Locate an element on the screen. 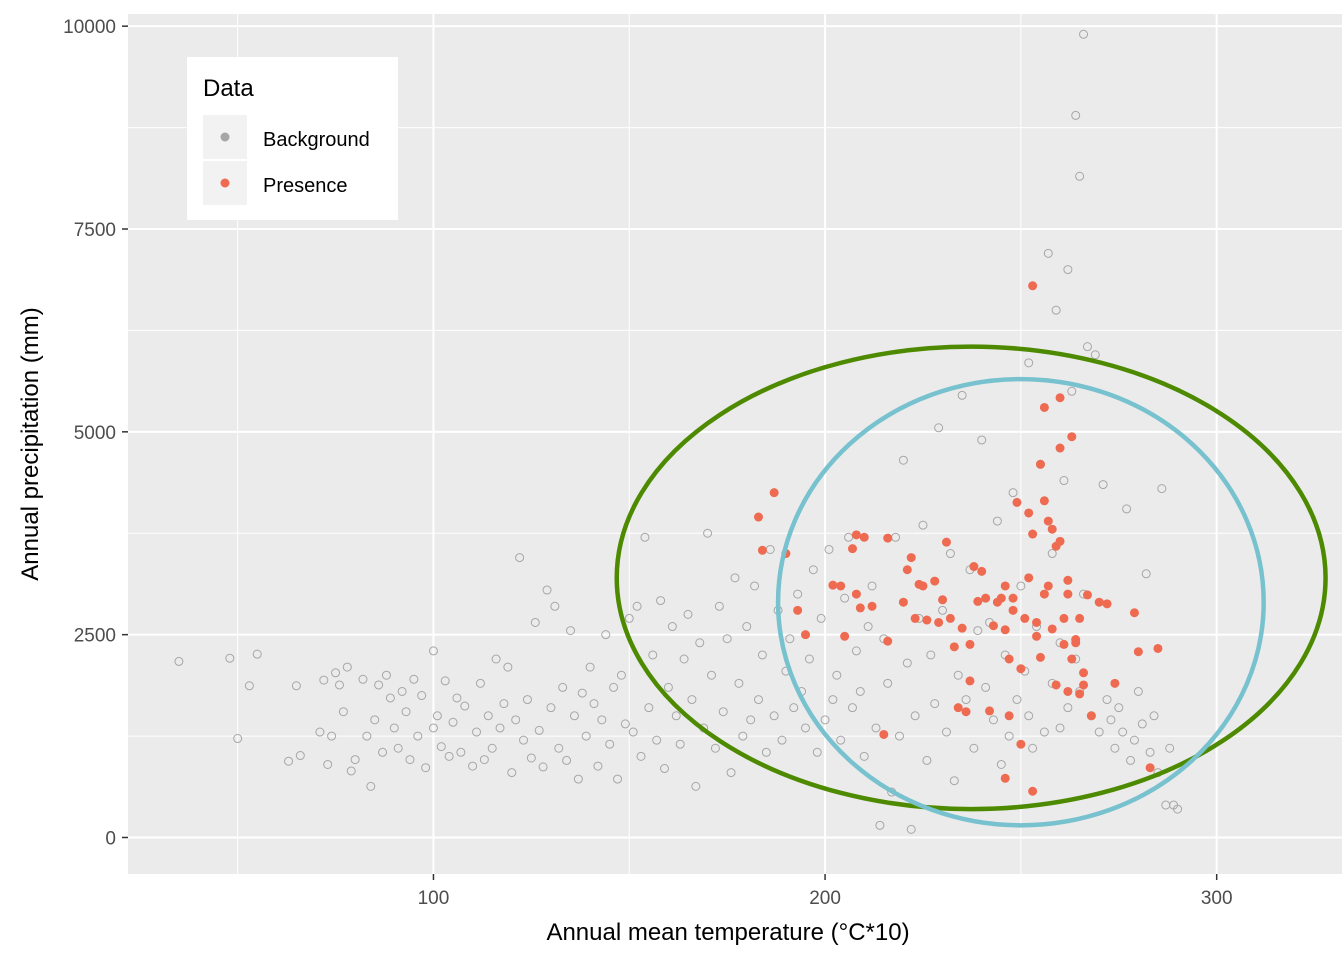 This screenshot has width=1344, height=960. y-axis-ticks: 0 2500 5000 7500 10000 is located at coordinates (95, 433).